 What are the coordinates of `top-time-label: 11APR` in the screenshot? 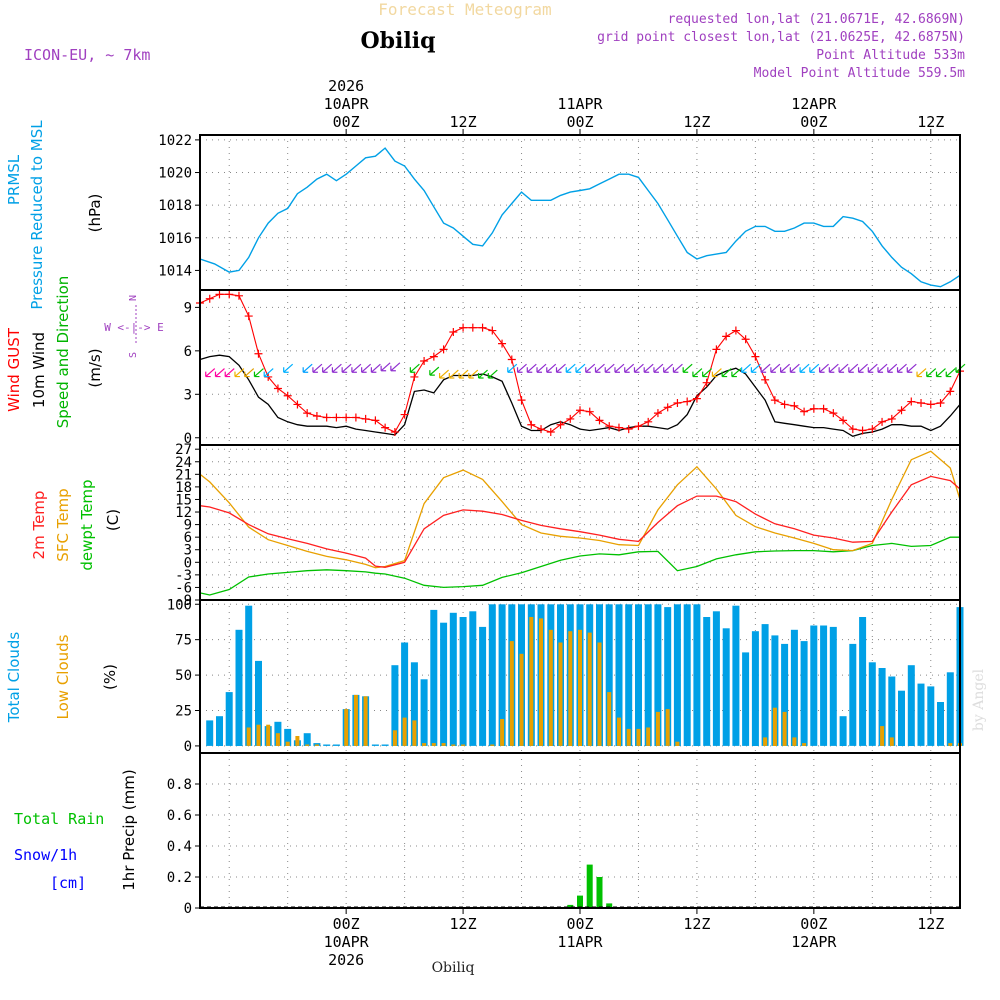 It's located at (580, 104).